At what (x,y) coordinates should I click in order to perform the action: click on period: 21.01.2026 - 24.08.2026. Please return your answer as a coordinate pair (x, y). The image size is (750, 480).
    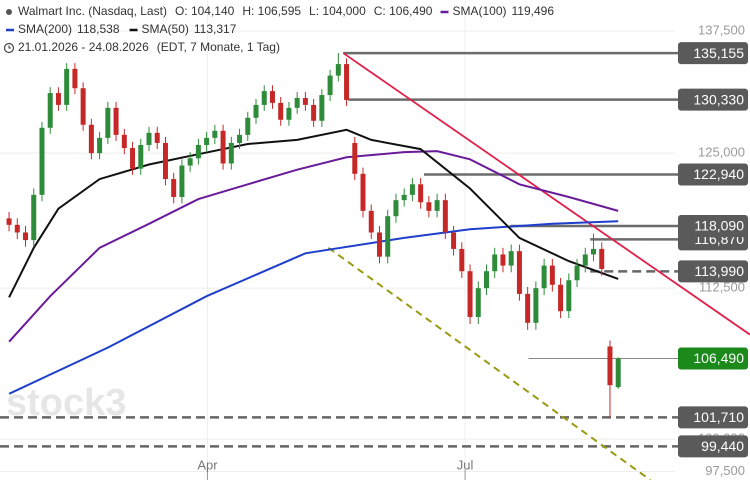
    Looking at the image, I should click on (83, 47).